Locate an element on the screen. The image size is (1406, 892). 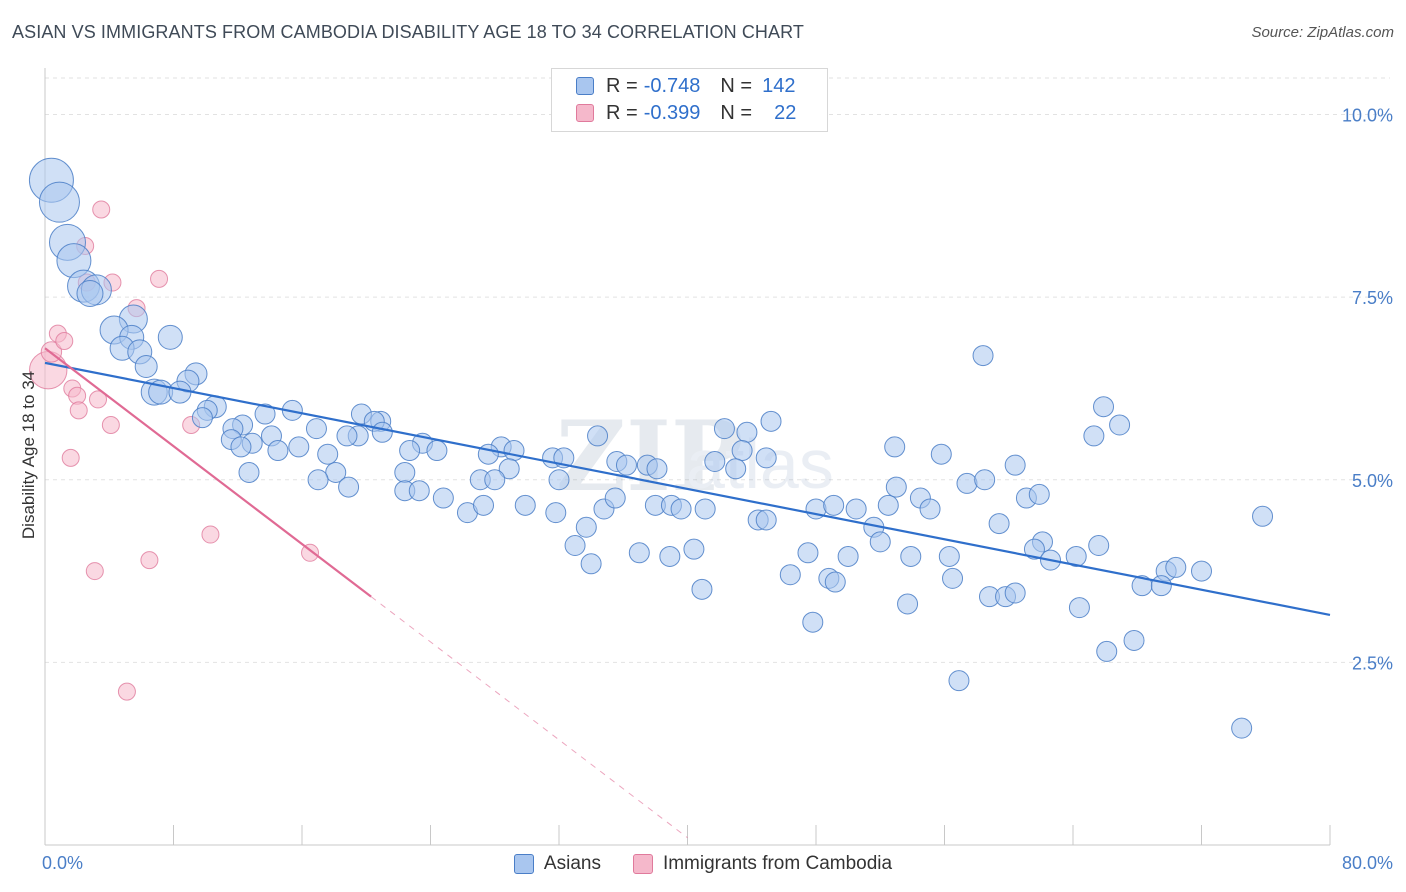
n-value: 22 is located at coordinates (785, 112).